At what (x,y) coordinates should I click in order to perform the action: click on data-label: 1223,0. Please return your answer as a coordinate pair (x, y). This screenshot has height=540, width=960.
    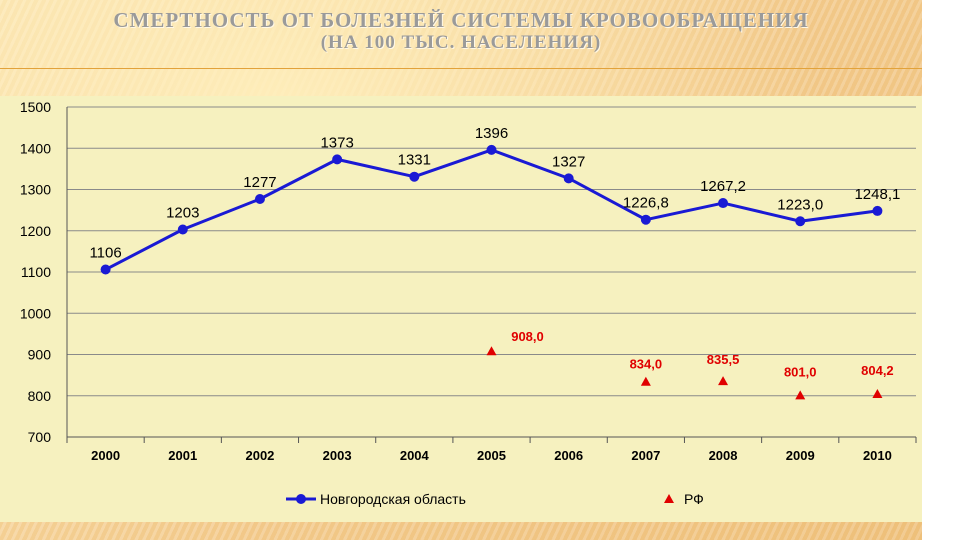
    Looking at the image, I should click on (800, 204).